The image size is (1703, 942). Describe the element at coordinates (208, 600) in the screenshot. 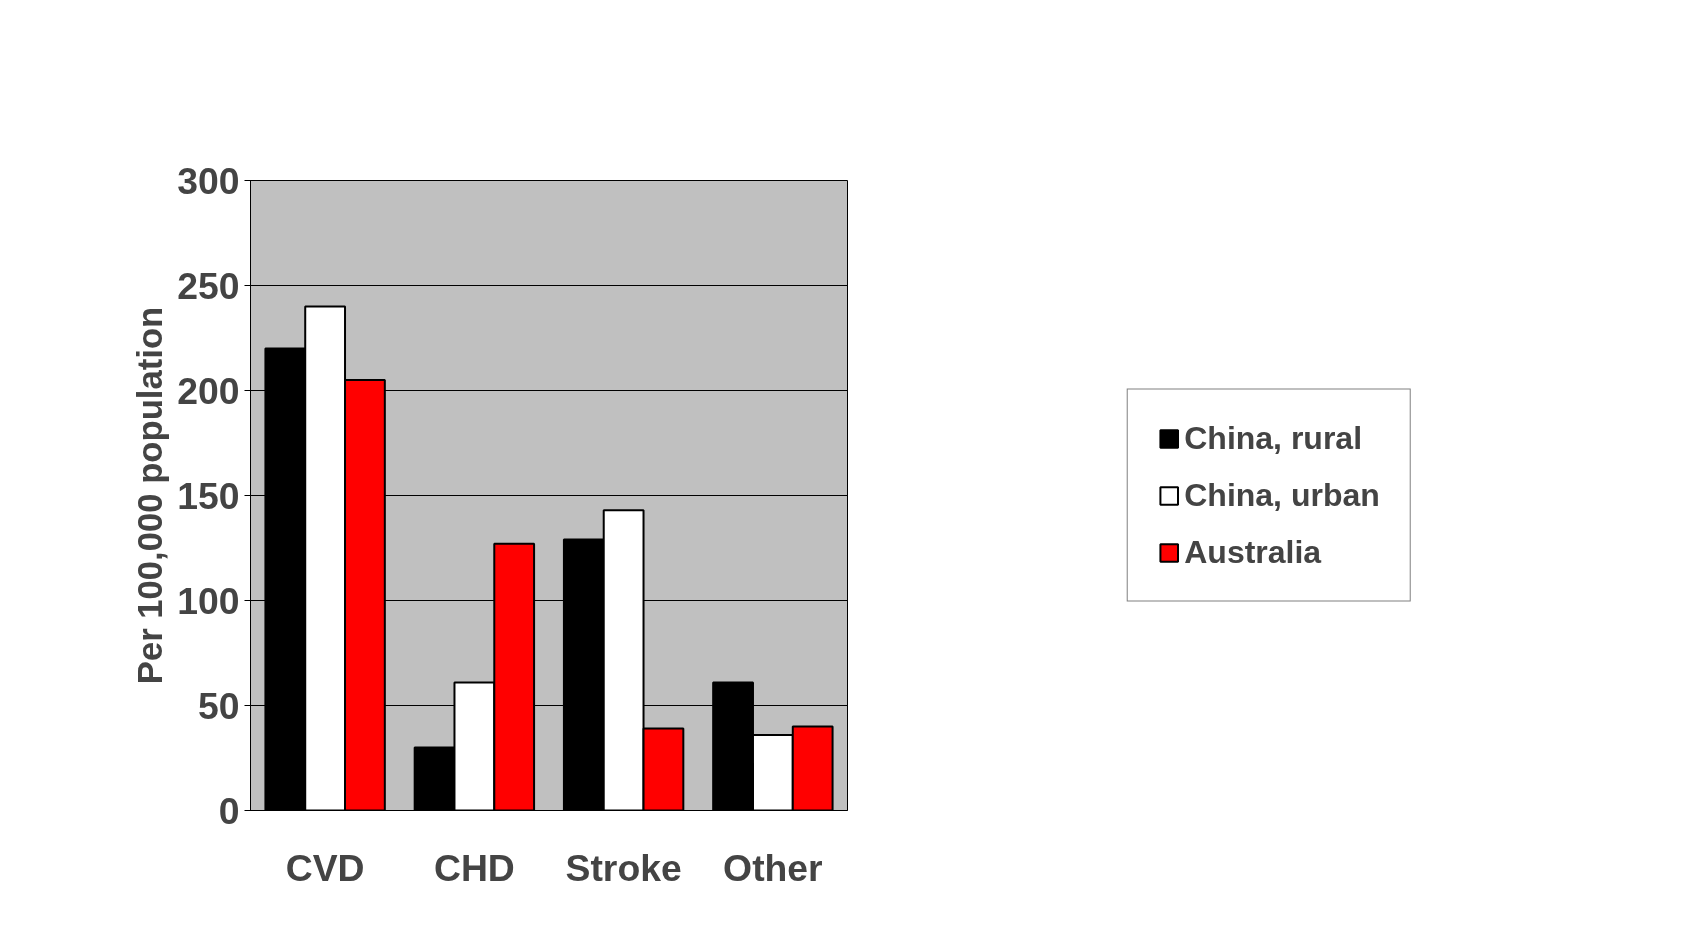

I see `y-tick-label: 100` at that location.